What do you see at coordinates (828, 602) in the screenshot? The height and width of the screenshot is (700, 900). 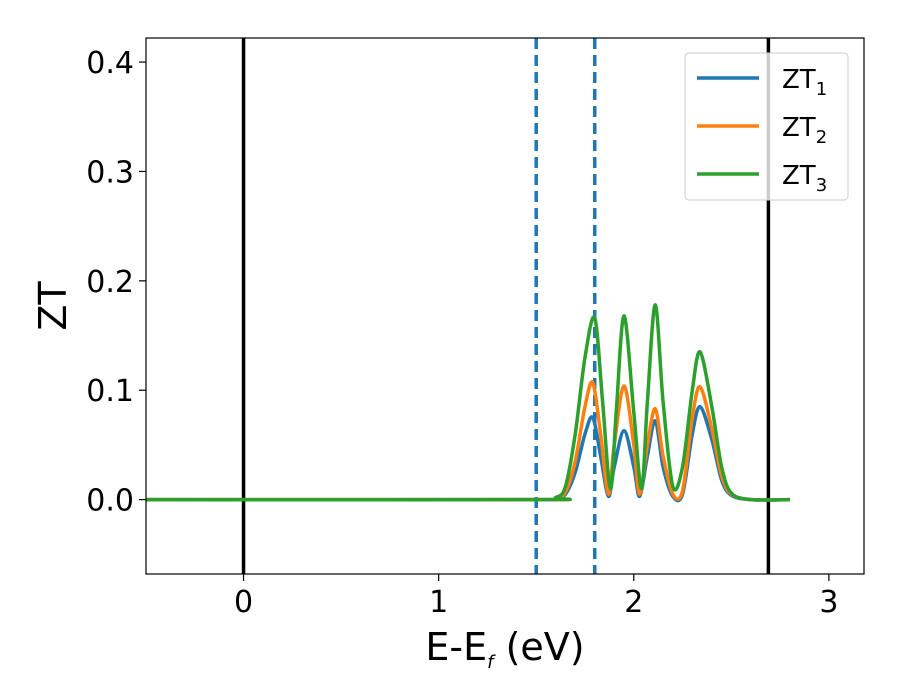 I see `x-tick-label: 3` at bounding box center [828, 602].